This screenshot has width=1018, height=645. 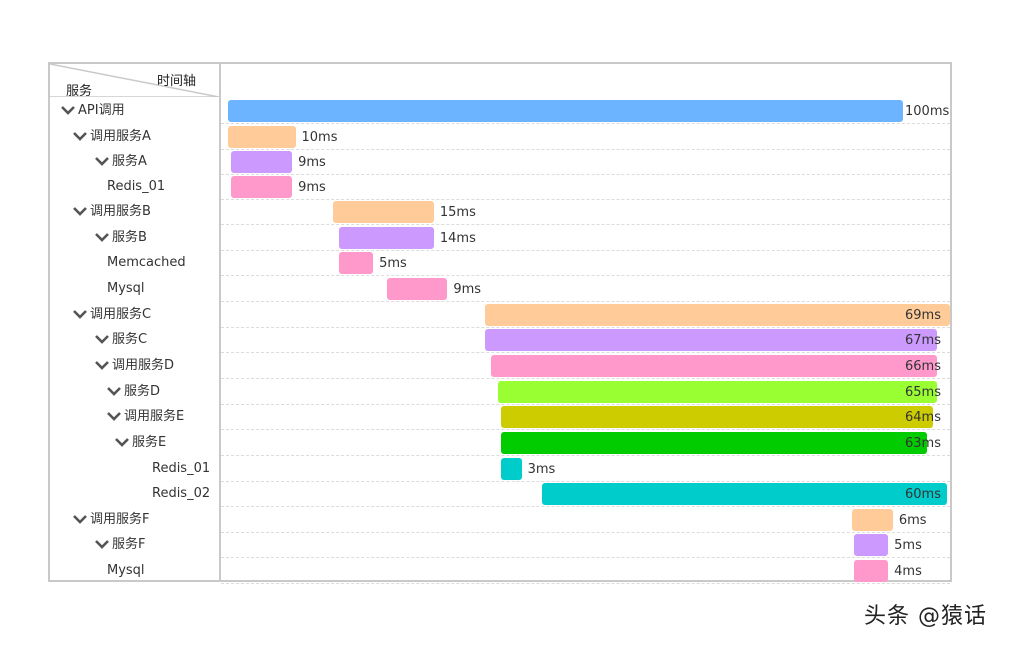 I want to click on tree-item-label: 服务A, so click(x=129, y=161).